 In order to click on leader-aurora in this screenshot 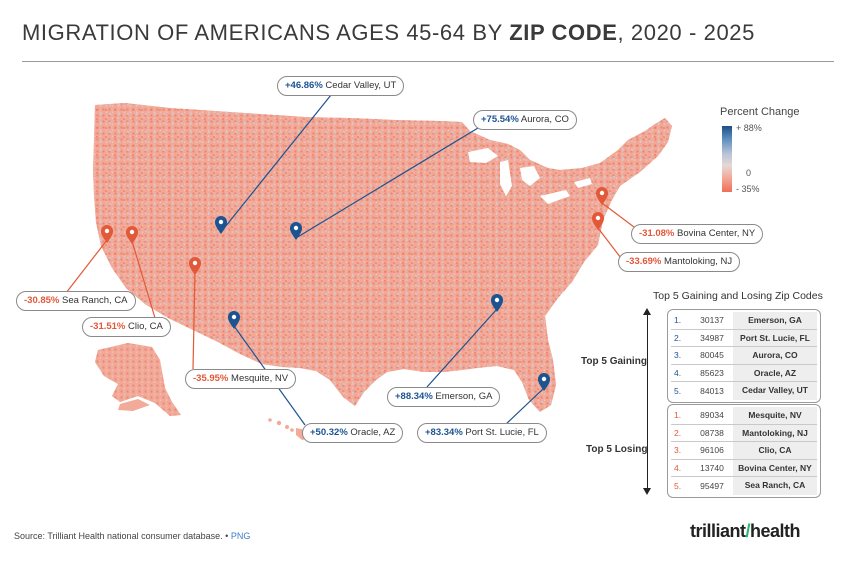, I will do `click(387, 183)`.